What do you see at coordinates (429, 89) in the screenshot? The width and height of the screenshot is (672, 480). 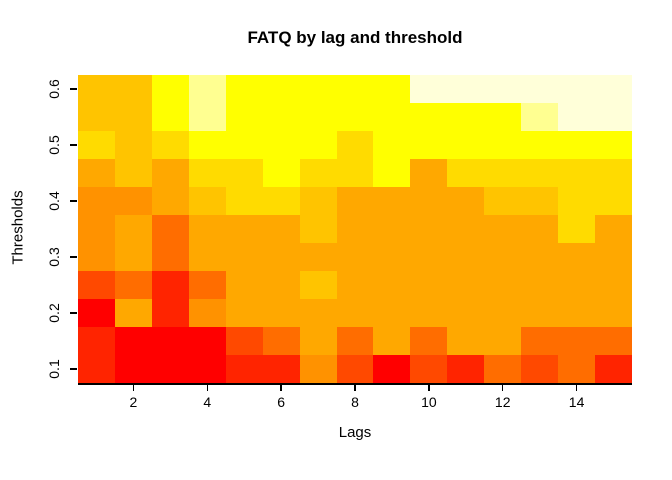 I see `heatmap-cell-lag10-thr0.6` at bounding box center [429, 89].